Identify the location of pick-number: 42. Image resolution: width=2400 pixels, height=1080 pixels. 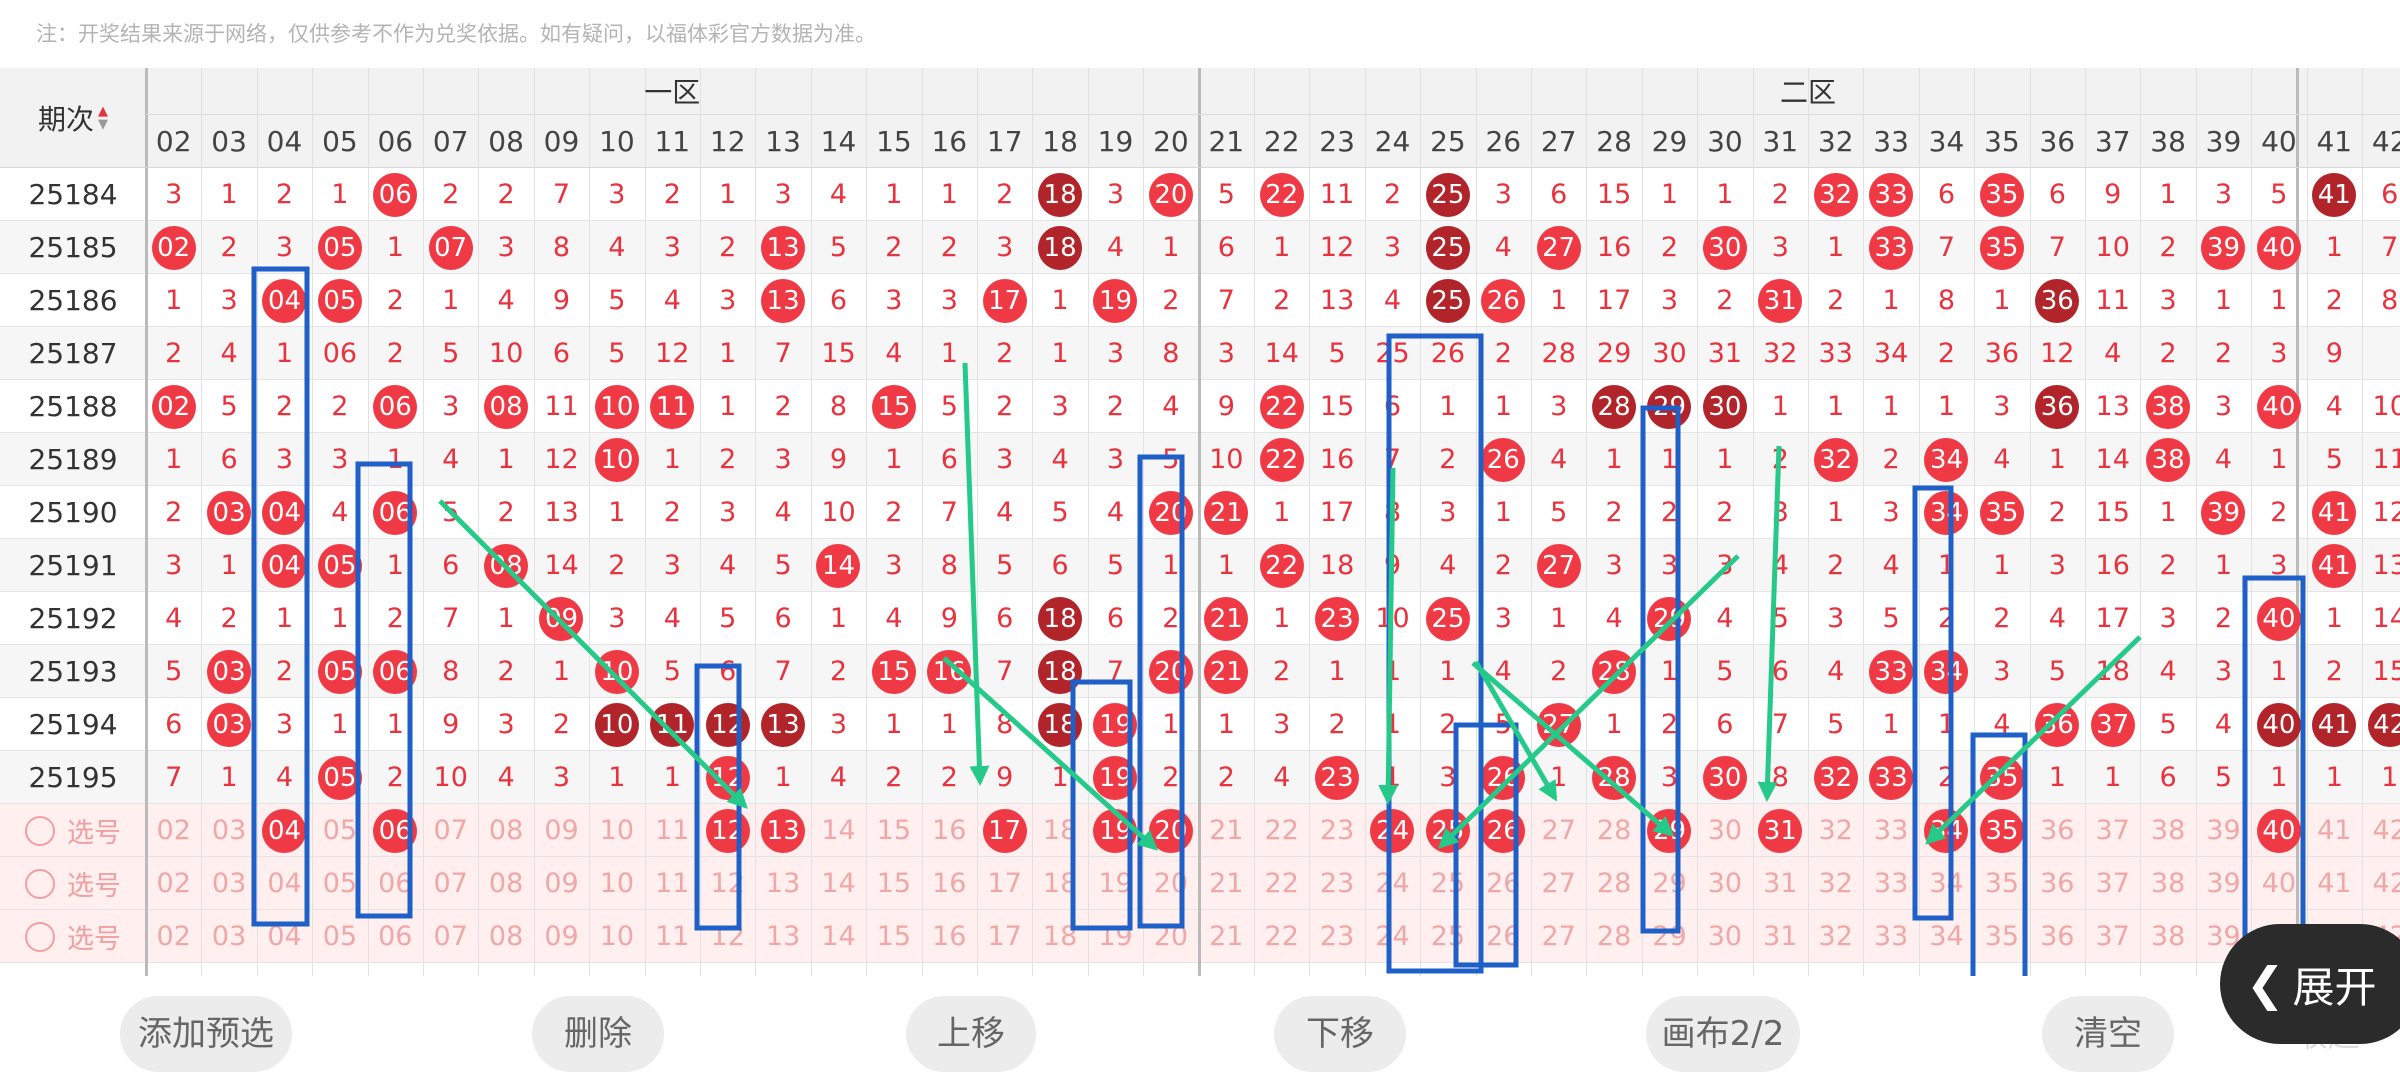
(2386, 883).